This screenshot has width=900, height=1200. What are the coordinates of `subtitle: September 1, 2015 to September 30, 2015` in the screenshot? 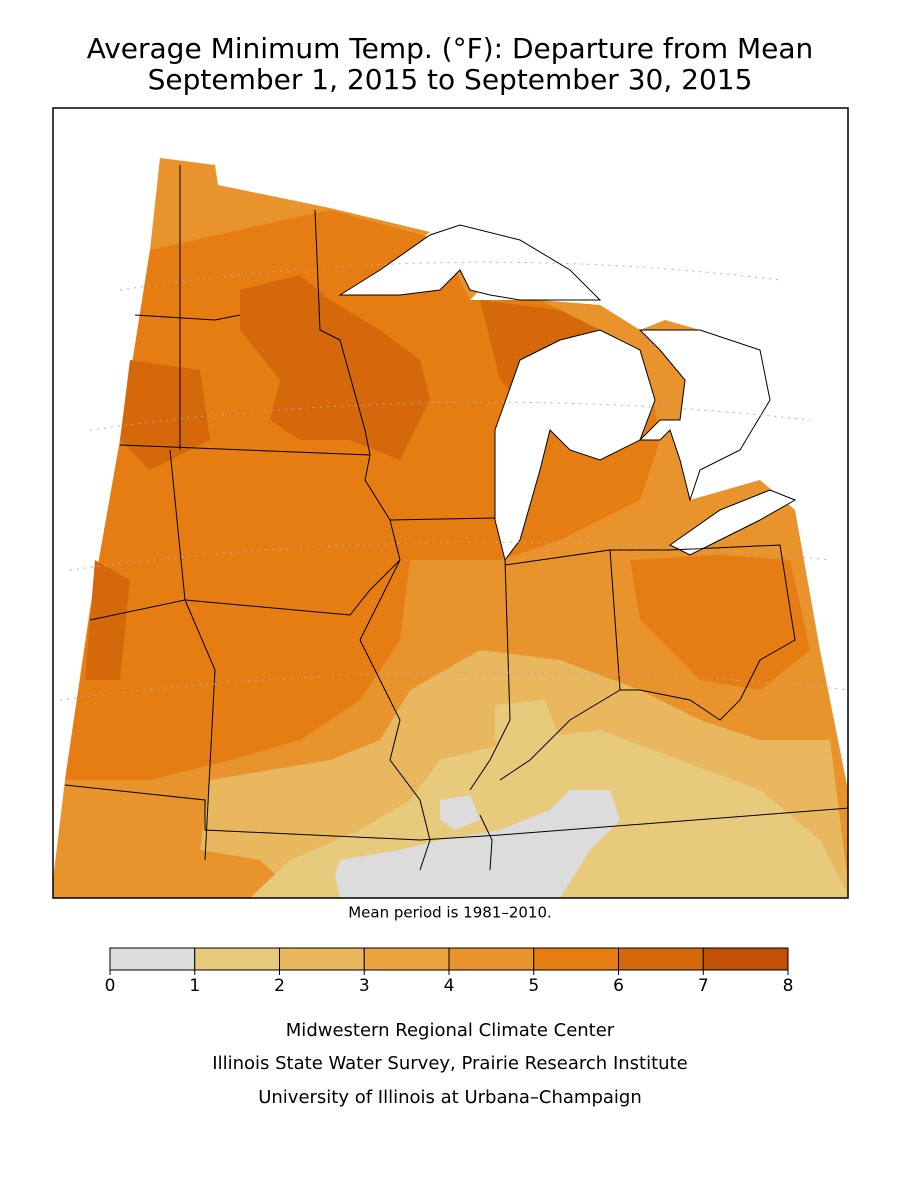 It's located at (450, 79).